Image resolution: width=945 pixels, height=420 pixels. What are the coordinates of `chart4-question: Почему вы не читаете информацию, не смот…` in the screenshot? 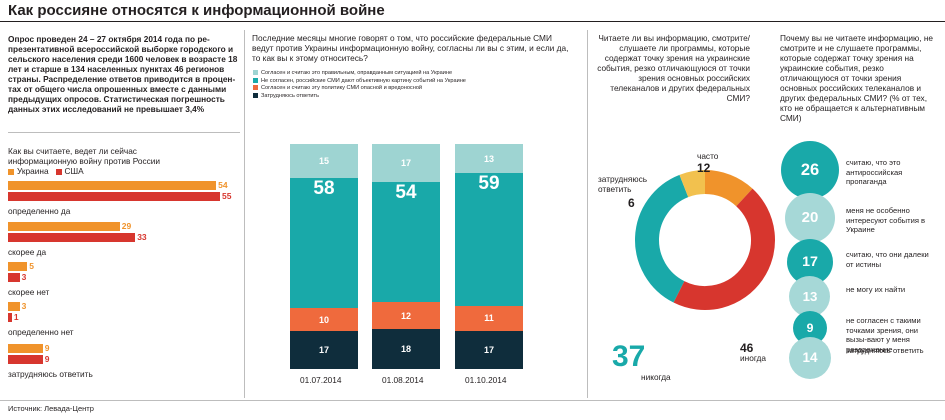 It's located at (857, 78).